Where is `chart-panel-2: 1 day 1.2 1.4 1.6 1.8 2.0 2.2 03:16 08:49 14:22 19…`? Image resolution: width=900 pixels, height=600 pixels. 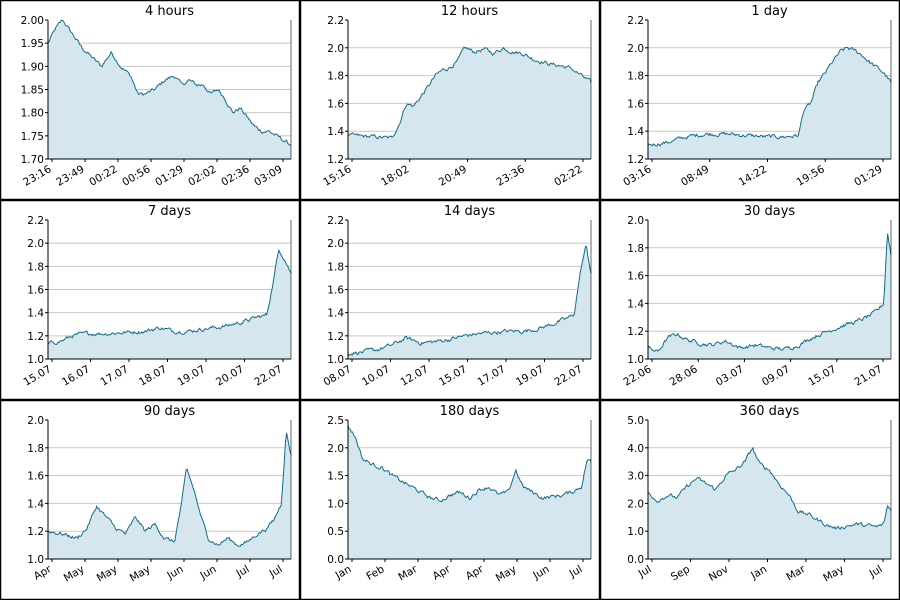 chart-panel-2: 1 day 1.2 1.4 1.6 1.8 2.0 2.2 03:16 08:49 14:22 19… is located at coordinates (750, 100).